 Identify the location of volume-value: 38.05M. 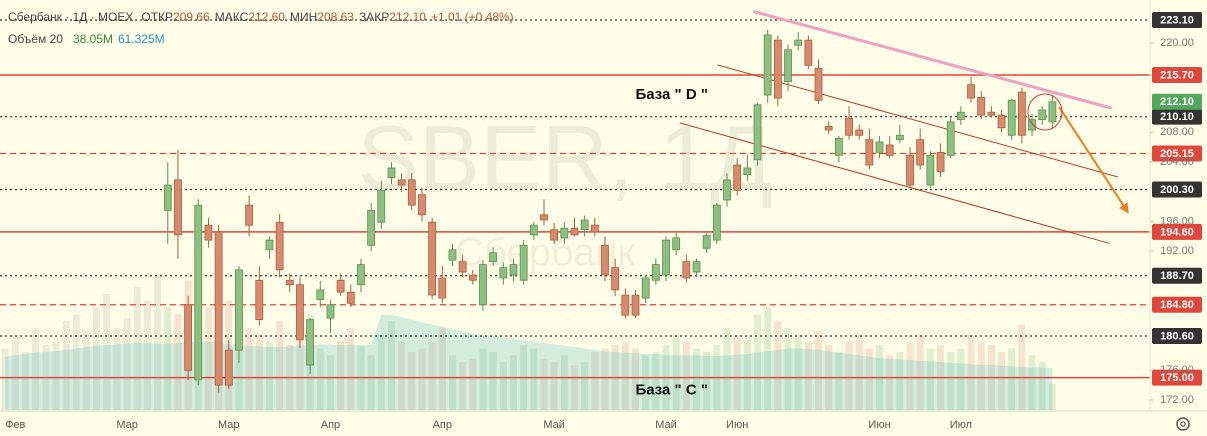
(93, 39).